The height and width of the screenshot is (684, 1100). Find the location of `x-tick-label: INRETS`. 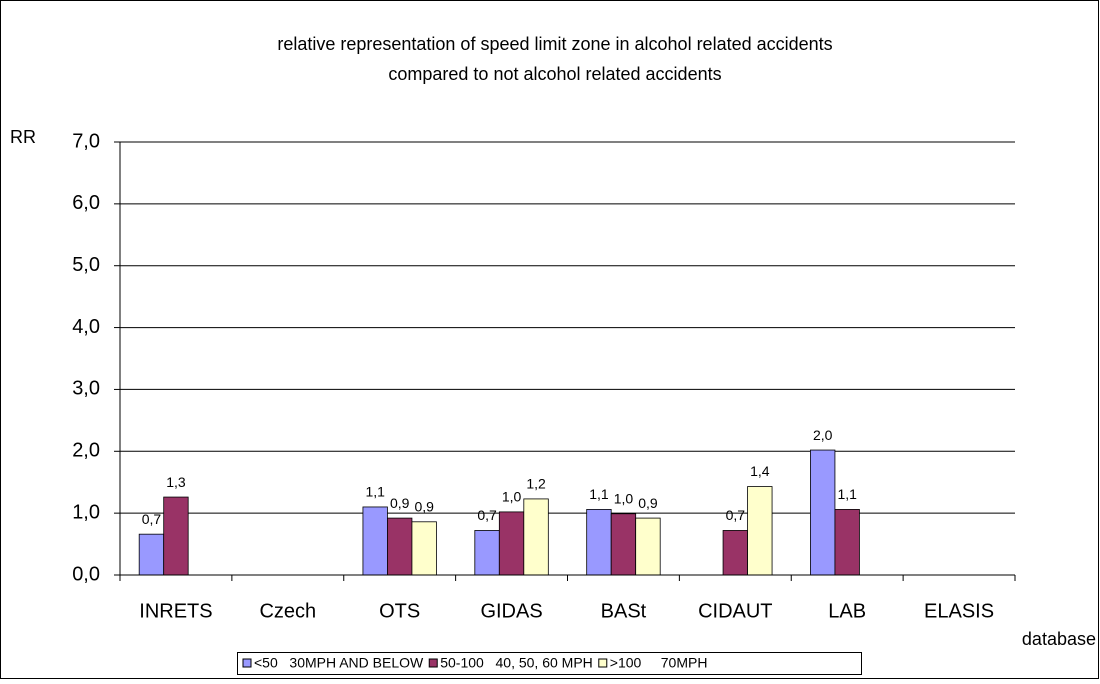

x-tick-label: INRETS is located at coordinates (175, 611).